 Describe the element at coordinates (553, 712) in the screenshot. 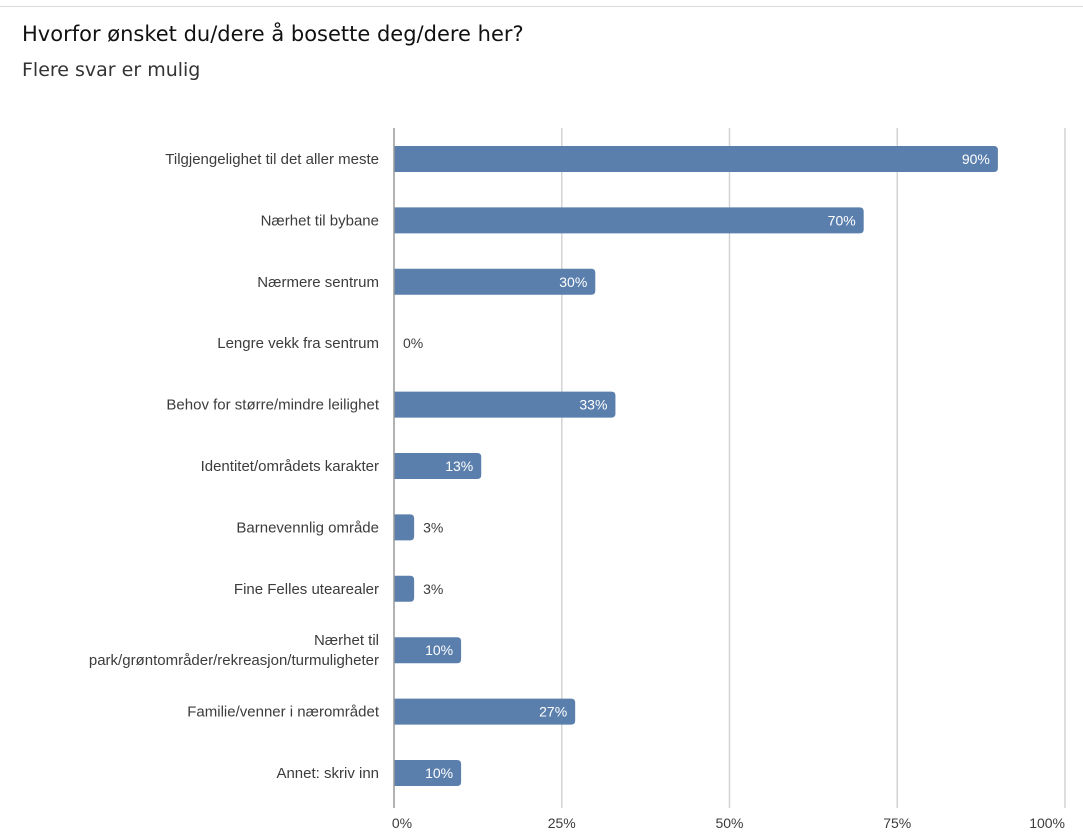

I see `data-label: 27%` at that location.